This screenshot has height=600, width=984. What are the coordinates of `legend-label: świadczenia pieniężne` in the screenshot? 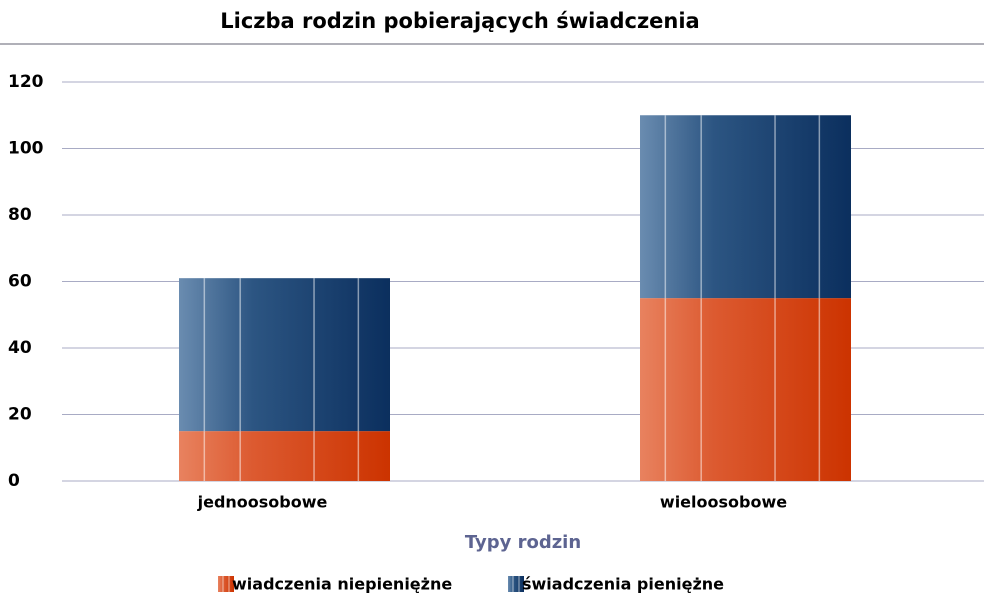 It's located at (623, 584).